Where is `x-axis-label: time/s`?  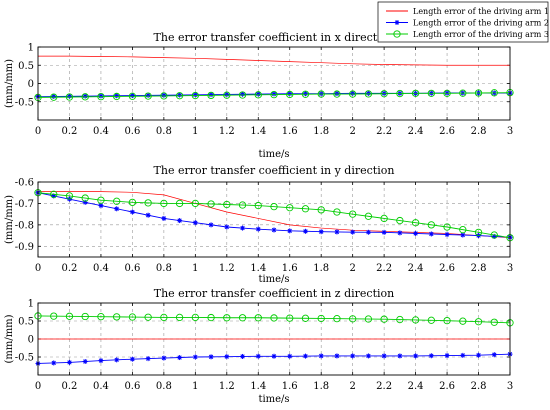 x-axis-label: time/s is located at coordinates (273, 154).